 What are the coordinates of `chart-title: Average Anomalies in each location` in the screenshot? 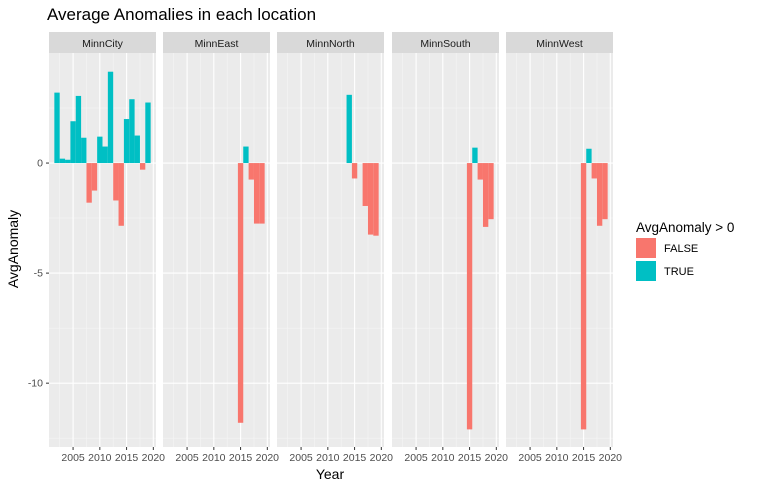 It's located at (181, 14).